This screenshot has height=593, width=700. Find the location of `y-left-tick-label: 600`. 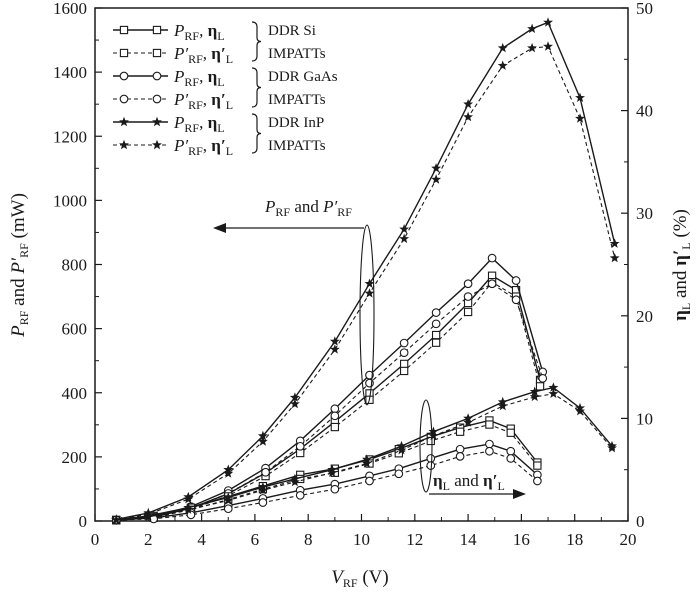

y-left-tick-label: 600 is located at coordinates (75, 329).